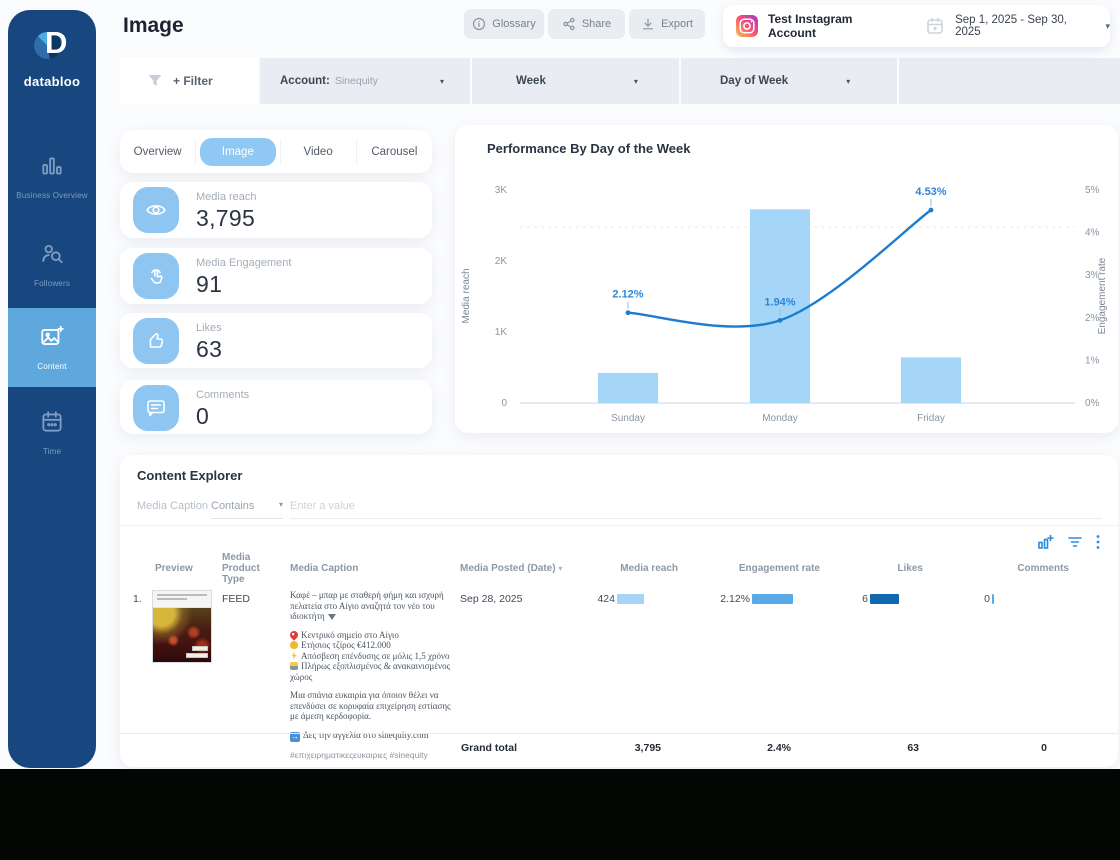  I want to click on column-header-preview: Preview, so click(174, 568).